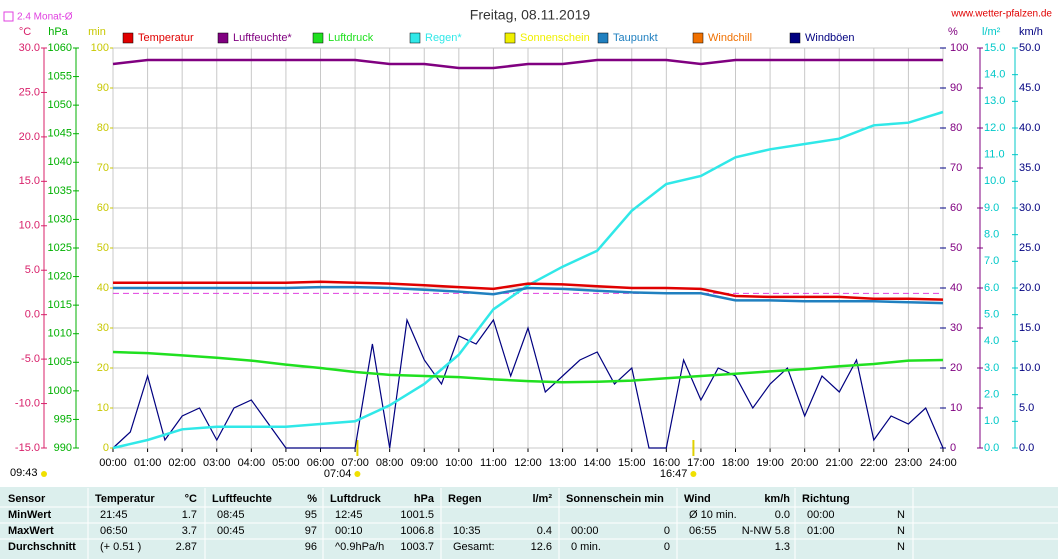  I want to click on y-tick-label: 1015, so click(60, 305).